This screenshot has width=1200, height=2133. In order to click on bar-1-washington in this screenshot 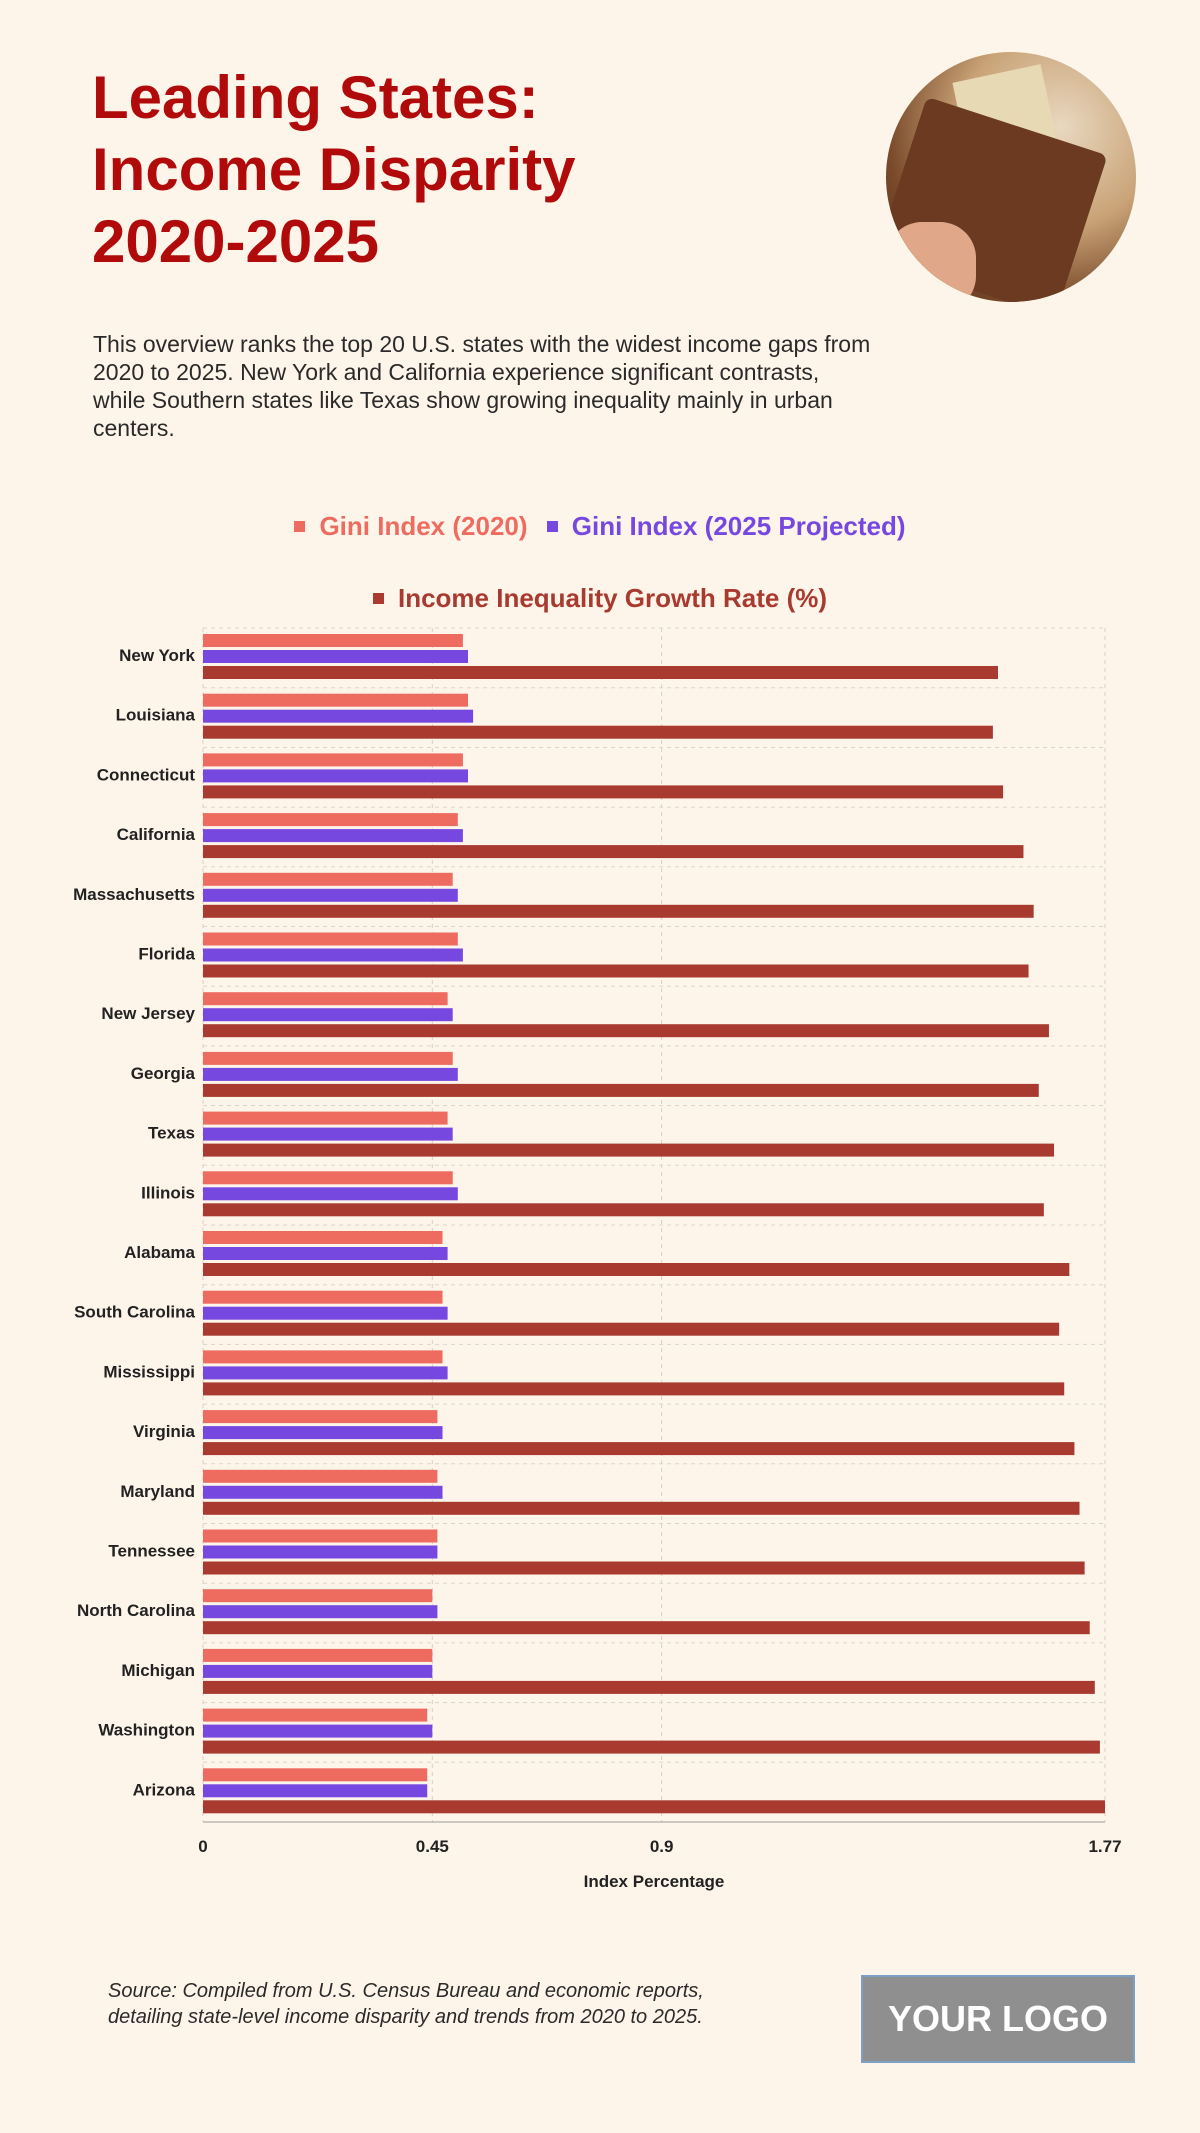, I will do `click(318, 1731)`.